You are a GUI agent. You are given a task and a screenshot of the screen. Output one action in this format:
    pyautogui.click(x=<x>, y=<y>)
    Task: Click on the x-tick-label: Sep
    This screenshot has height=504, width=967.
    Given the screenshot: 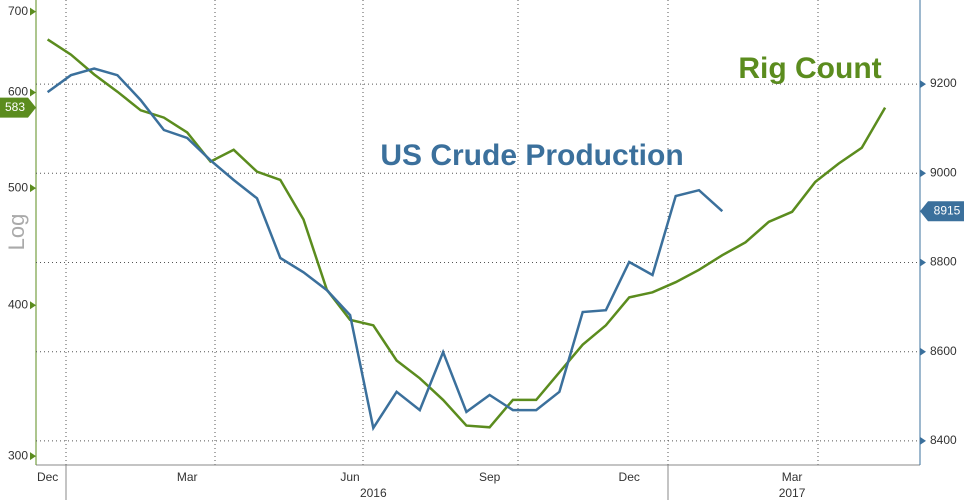 What is the action you would take?
    pyautogui.click(x=490, y=477)
    